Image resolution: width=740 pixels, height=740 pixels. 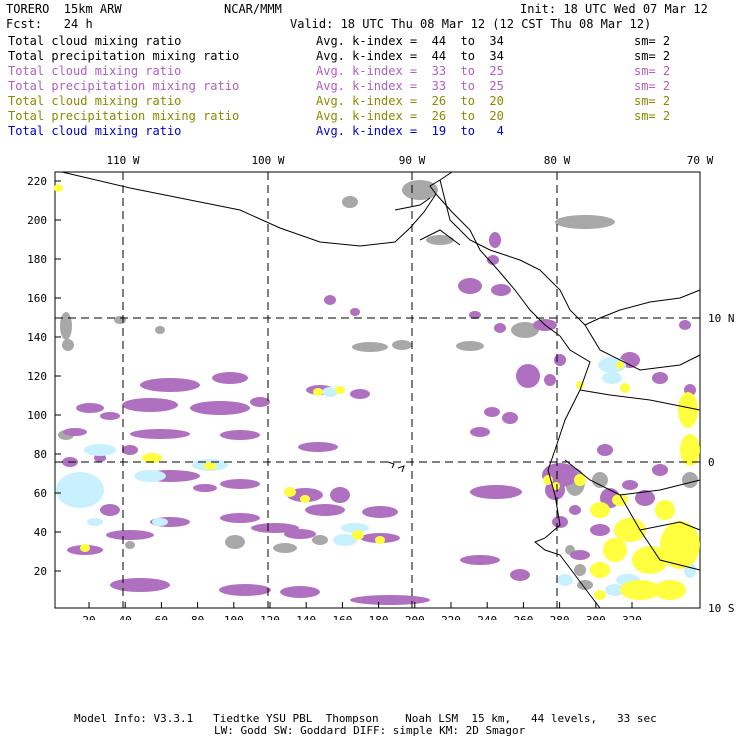 I want to click on galapagos, so click(x=396, y=467).